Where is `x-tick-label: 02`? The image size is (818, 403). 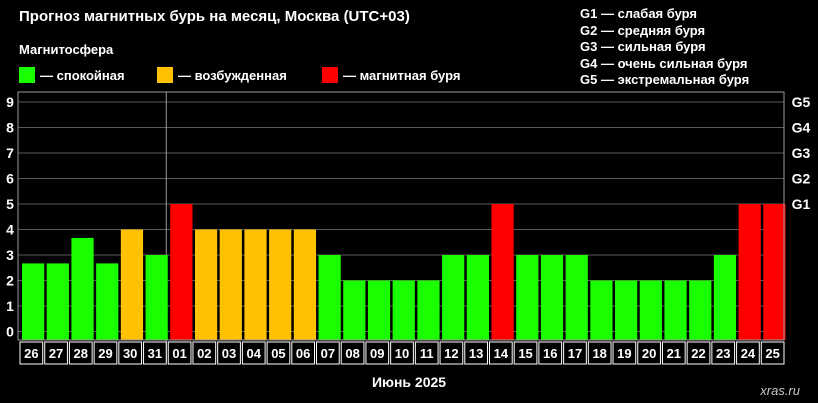 x-tick-label: 02 is located at coordinates (204, 353).